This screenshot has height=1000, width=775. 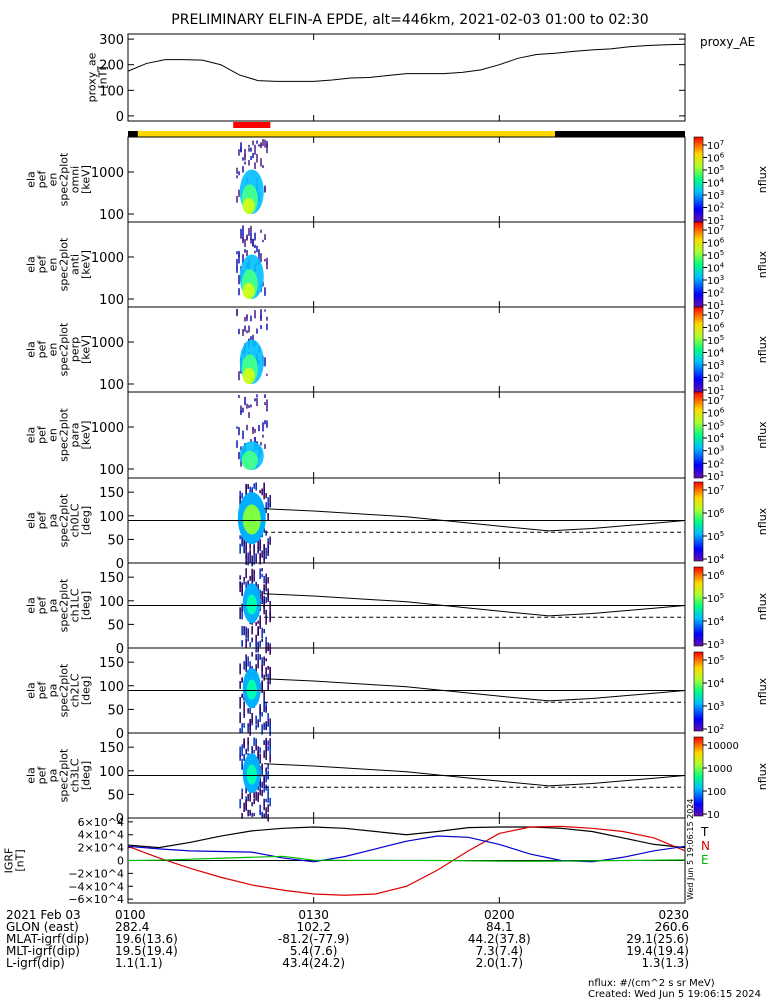 What do you see at coordinates (716, 575) in the screenshot?
I see `colorbar-tick-label: 10⁶` at bounding box center [716, 575].